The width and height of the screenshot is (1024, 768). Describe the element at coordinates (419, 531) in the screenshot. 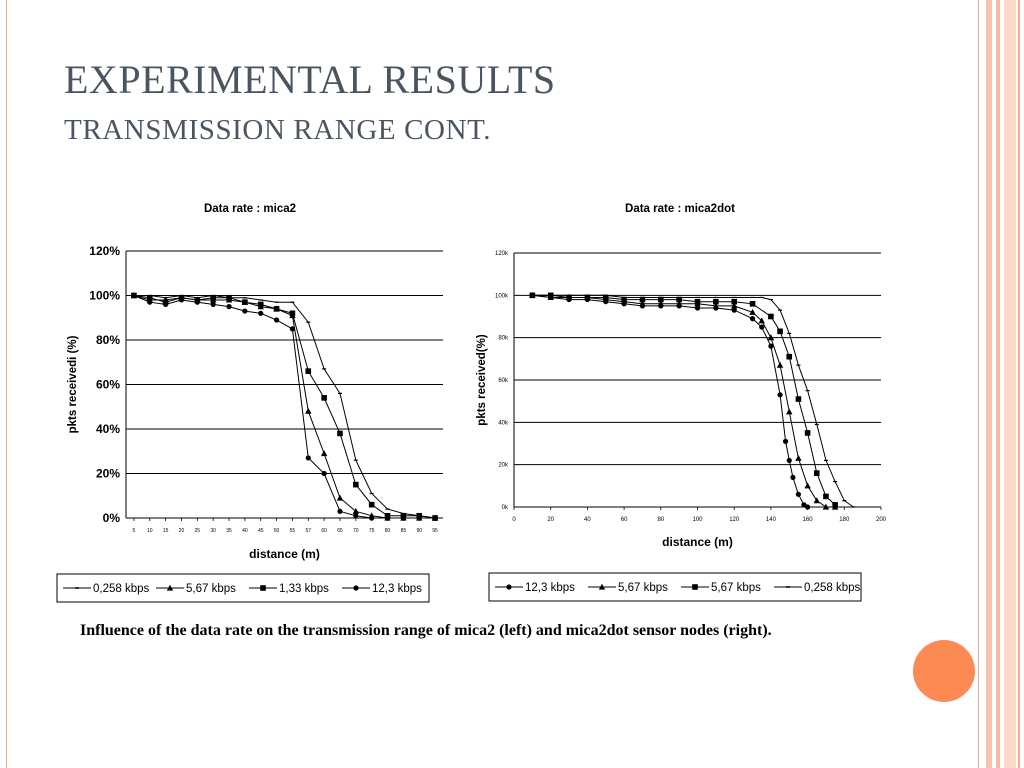

I see `x-tick-label: 90` at that location.